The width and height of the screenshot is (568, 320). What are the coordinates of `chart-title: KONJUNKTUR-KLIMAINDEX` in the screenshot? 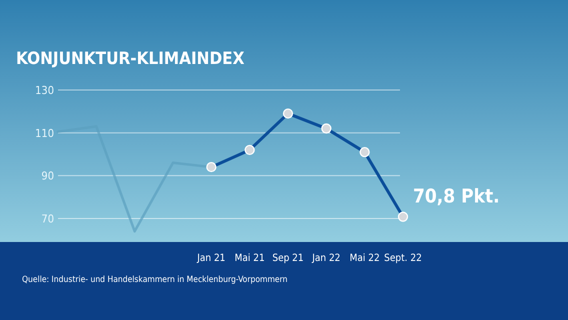 It's located at (130, 59).